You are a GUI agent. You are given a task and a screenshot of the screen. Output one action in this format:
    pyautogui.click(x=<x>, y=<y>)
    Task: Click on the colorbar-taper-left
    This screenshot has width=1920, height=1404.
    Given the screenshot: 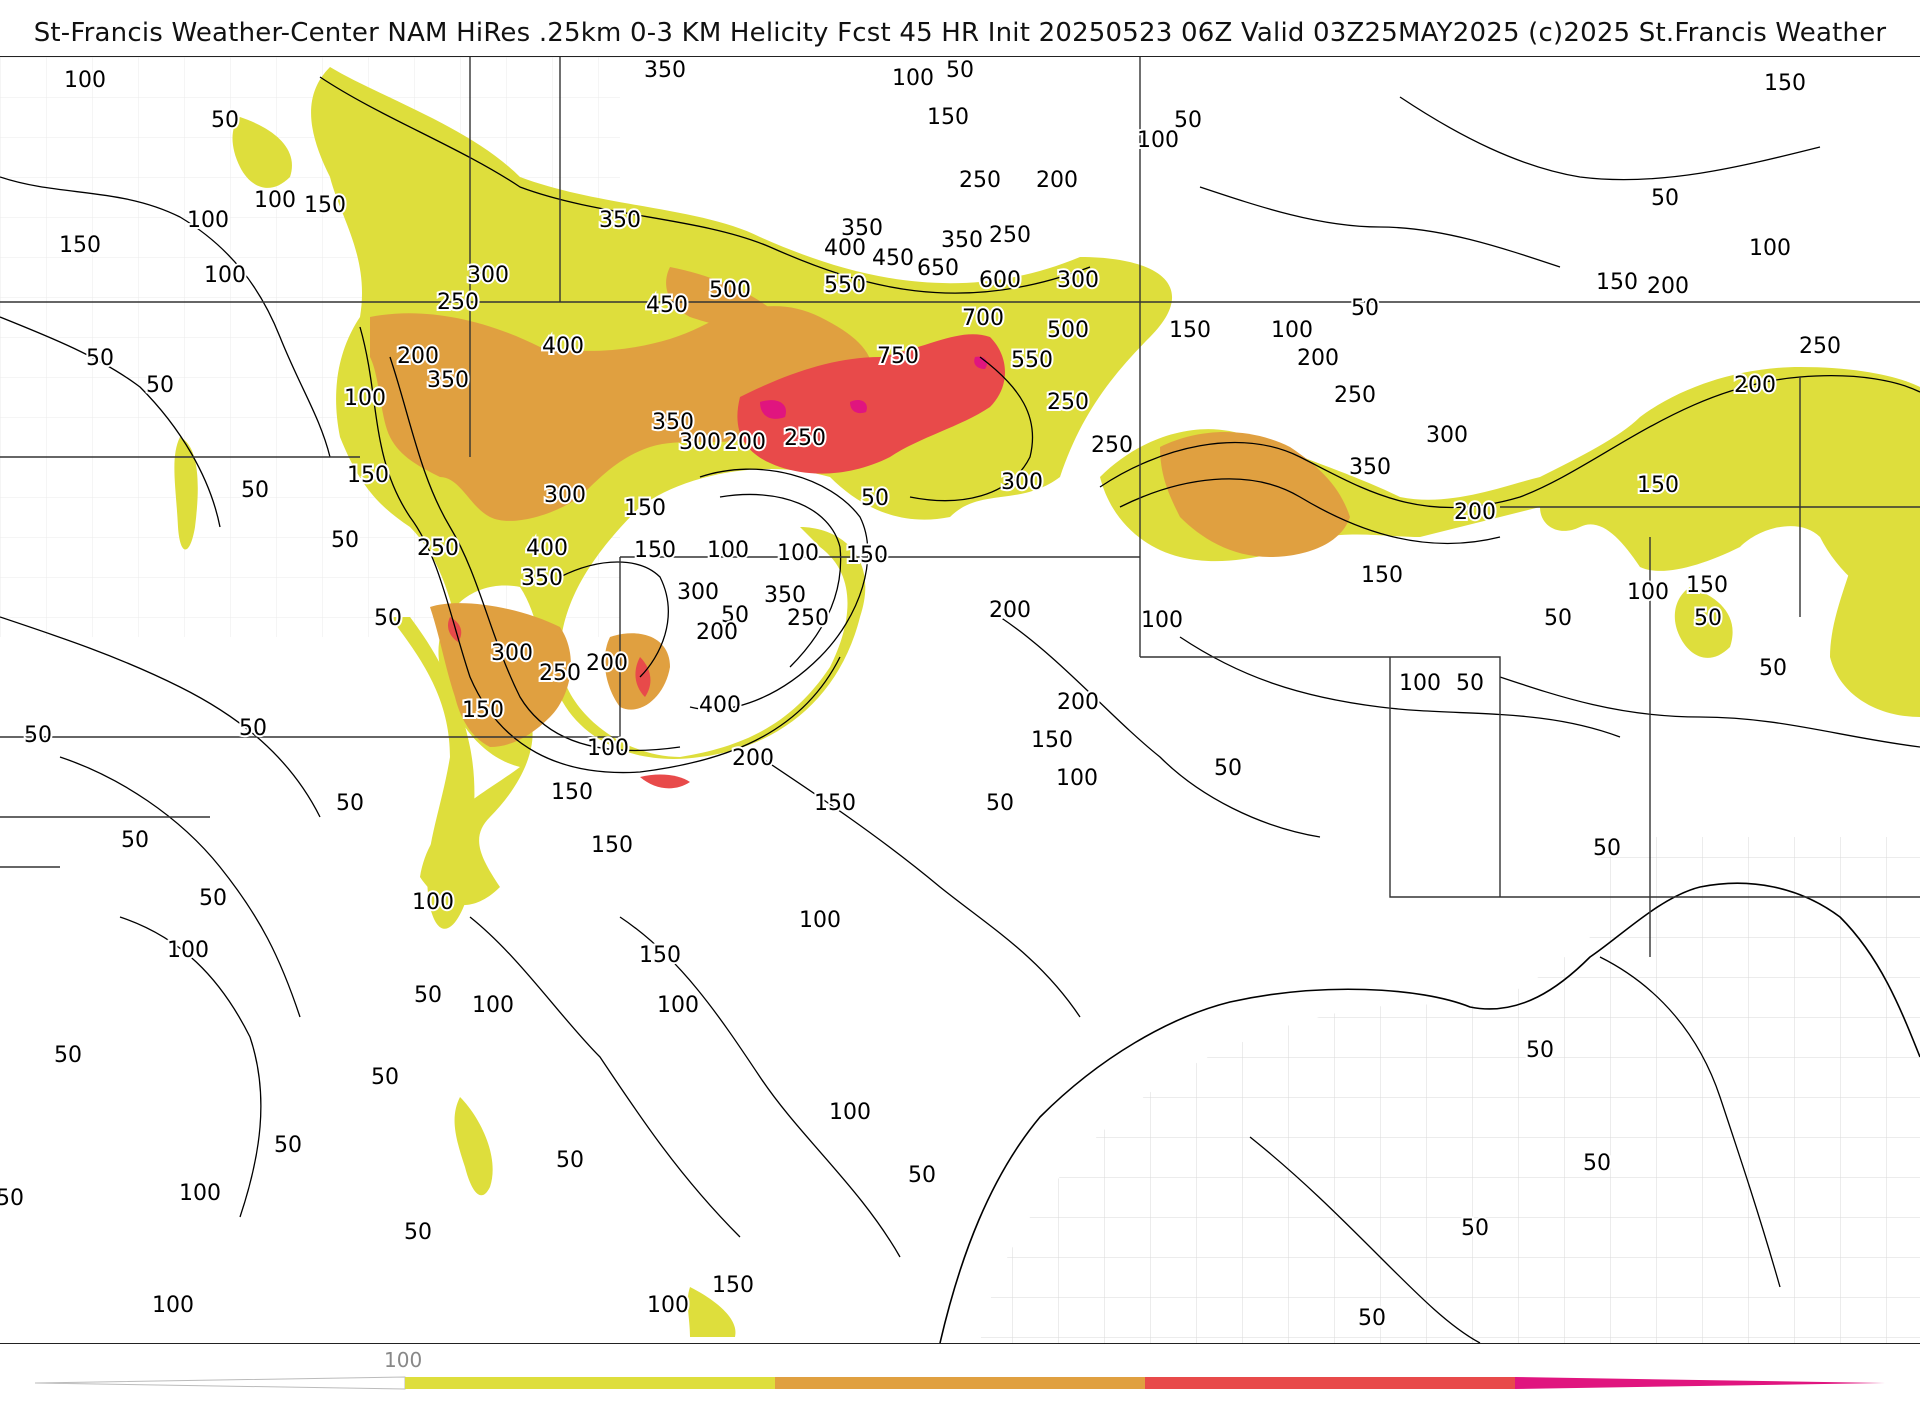 What is the action you would take?
    pyautogui.click(x=220, y=1383)
    